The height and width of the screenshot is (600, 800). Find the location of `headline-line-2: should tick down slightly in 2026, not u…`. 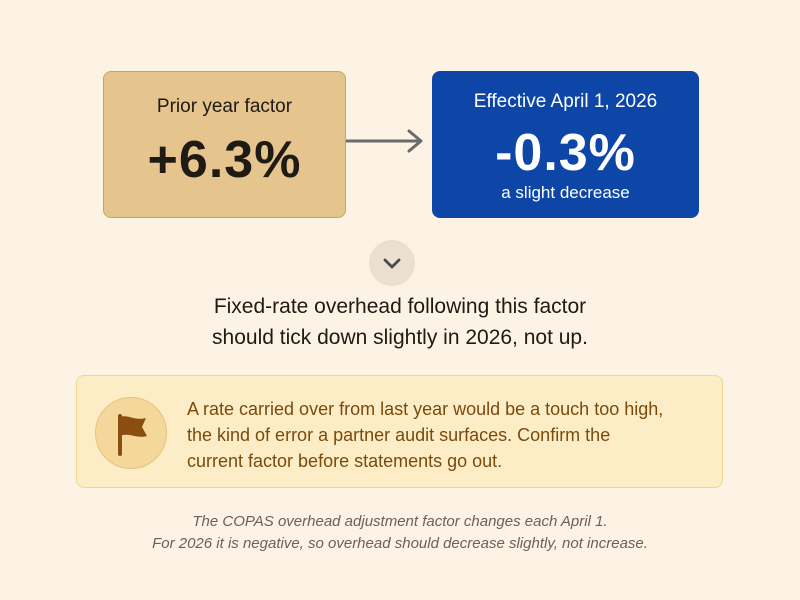

headline-line-2: should tick down slightly in 2026, not u… is located at coordinates (400, 337).